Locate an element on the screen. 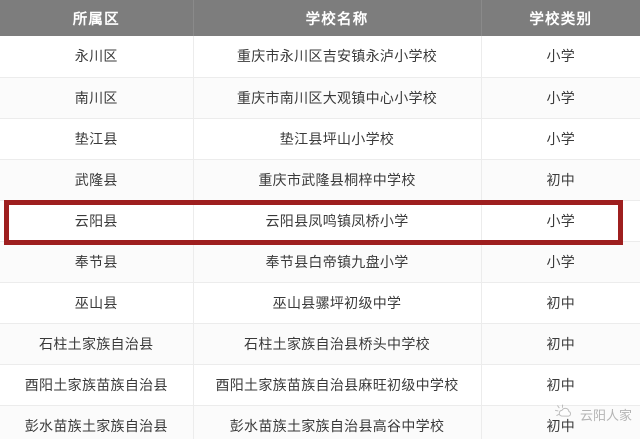  table-header: 所属区 学校名称 学校类别 is located at coordinates (320, 18).